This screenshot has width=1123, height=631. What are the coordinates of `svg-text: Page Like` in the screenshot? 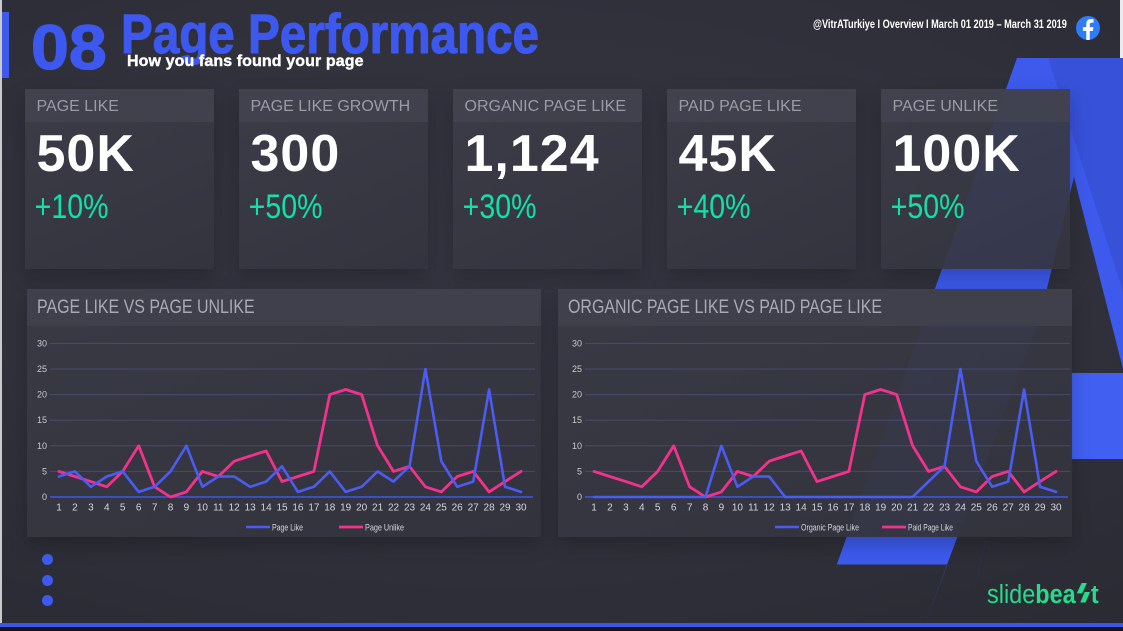 It's located at (287, 528).